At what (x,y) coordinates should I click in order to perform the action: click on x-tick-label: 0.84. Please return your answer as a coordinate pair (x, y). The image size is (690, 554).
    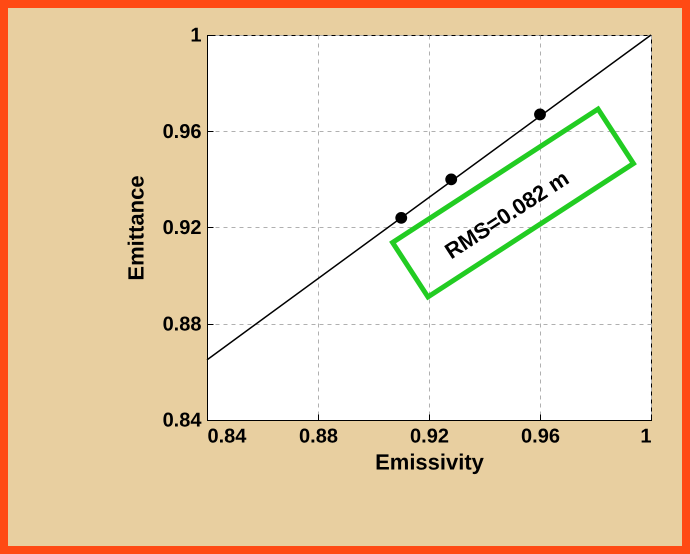
    Looking at the image, I should click on (228, 437).